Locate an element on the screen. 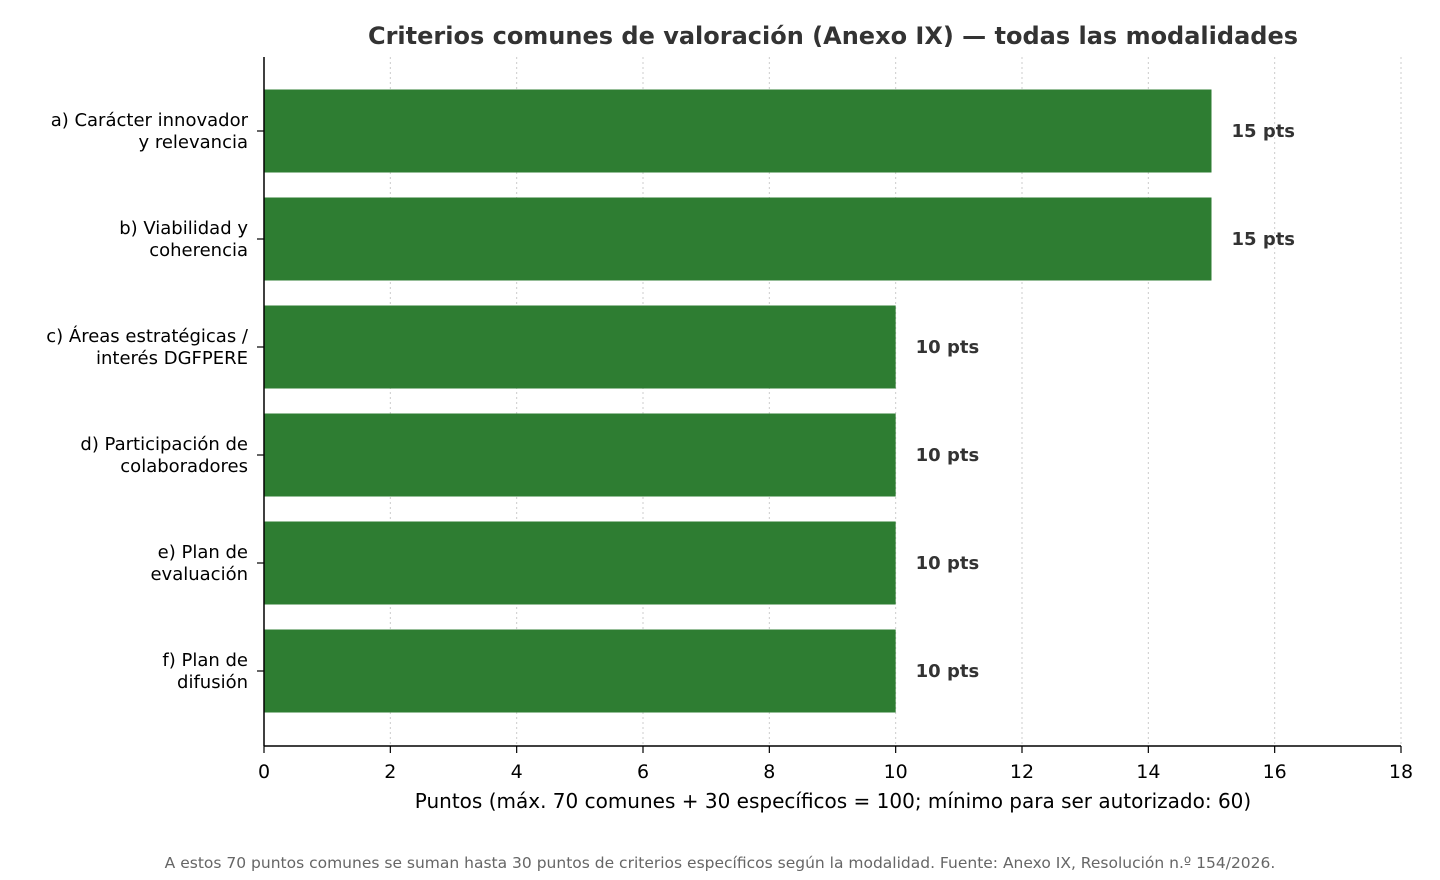 The width and height of the screenshot is (1440, 880). x-axis-ticks: 0 2 4 6 8 10 12 14 16 18 is located at coordinates (835, 764).